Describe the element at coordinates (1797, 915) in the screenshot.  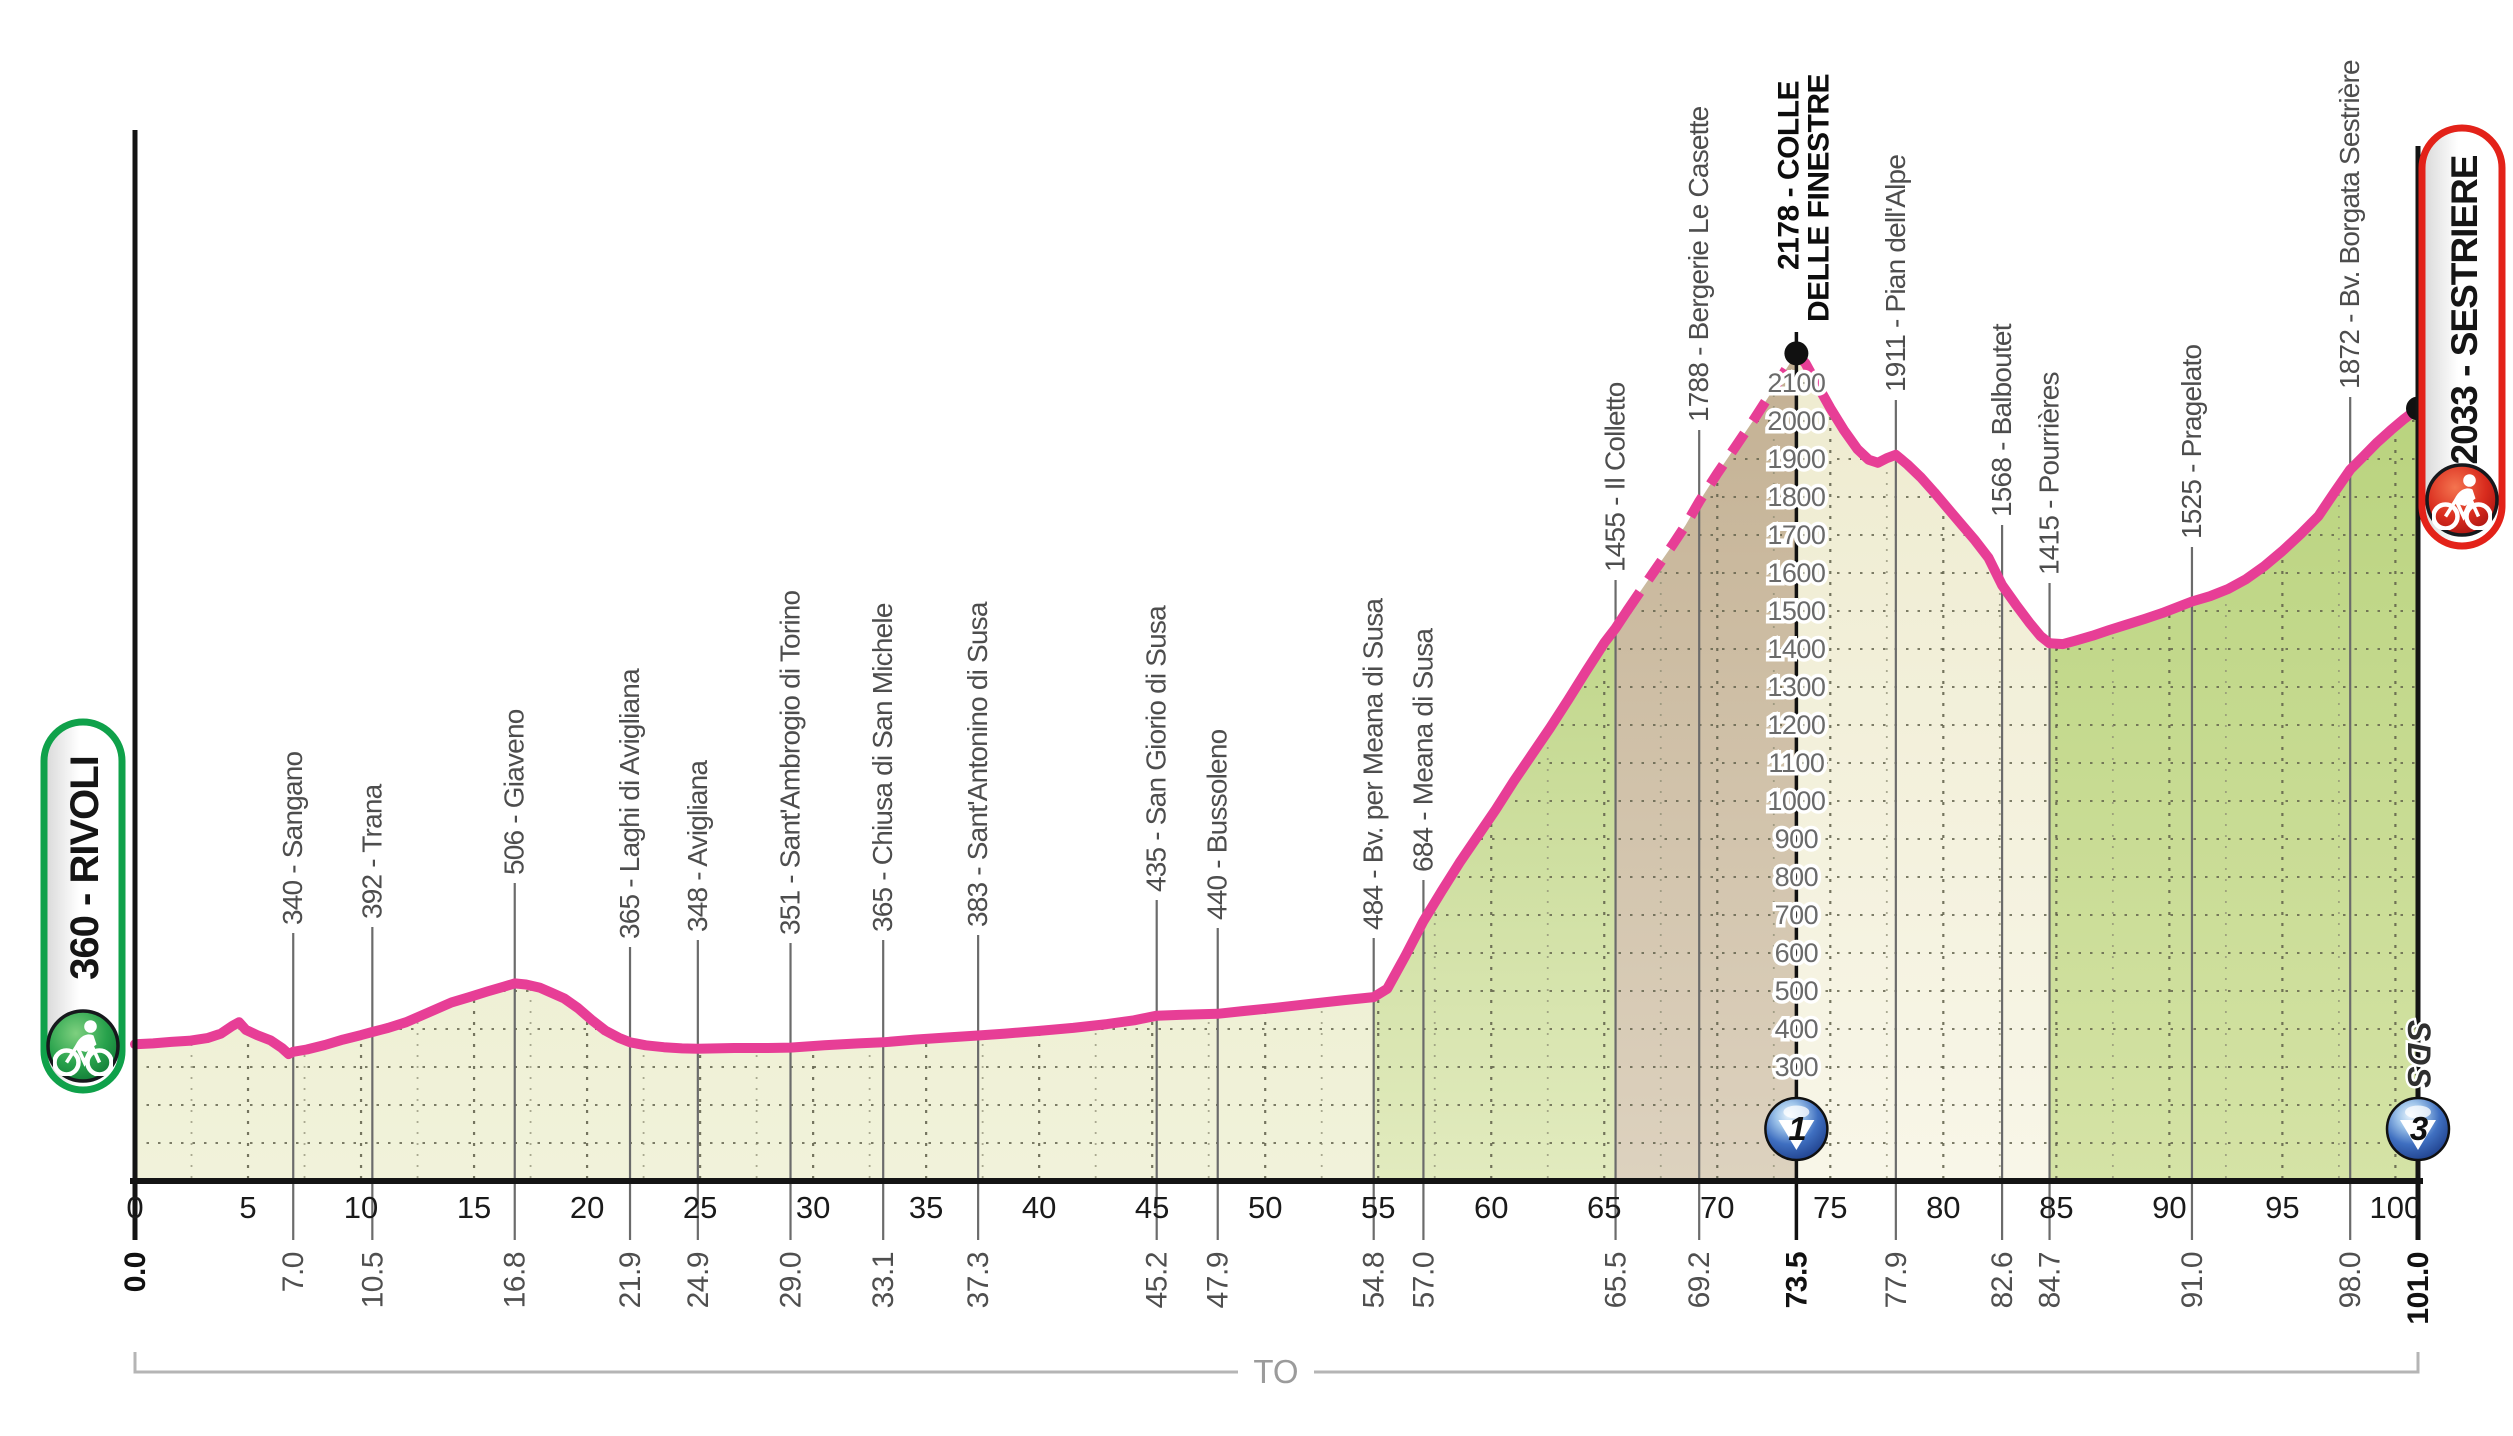
I see `elevation-label: 700` at that location.